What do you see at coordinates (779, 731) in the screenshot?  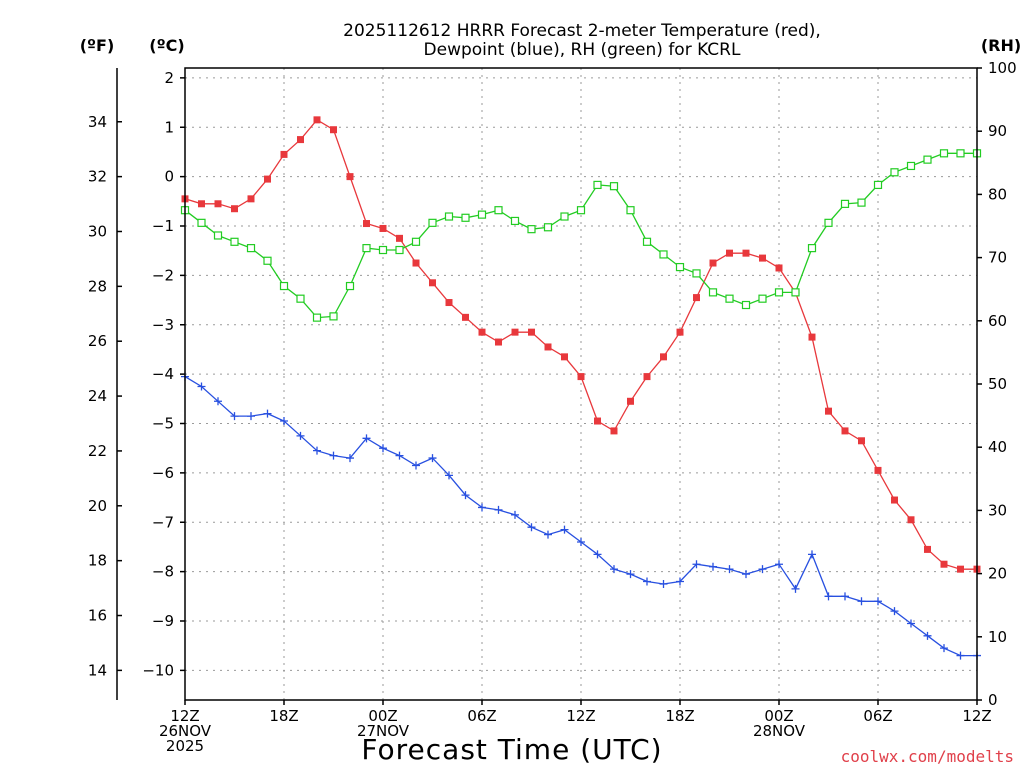 I see `x-tick-label: 28NOV` at bounding box center [779, 731].